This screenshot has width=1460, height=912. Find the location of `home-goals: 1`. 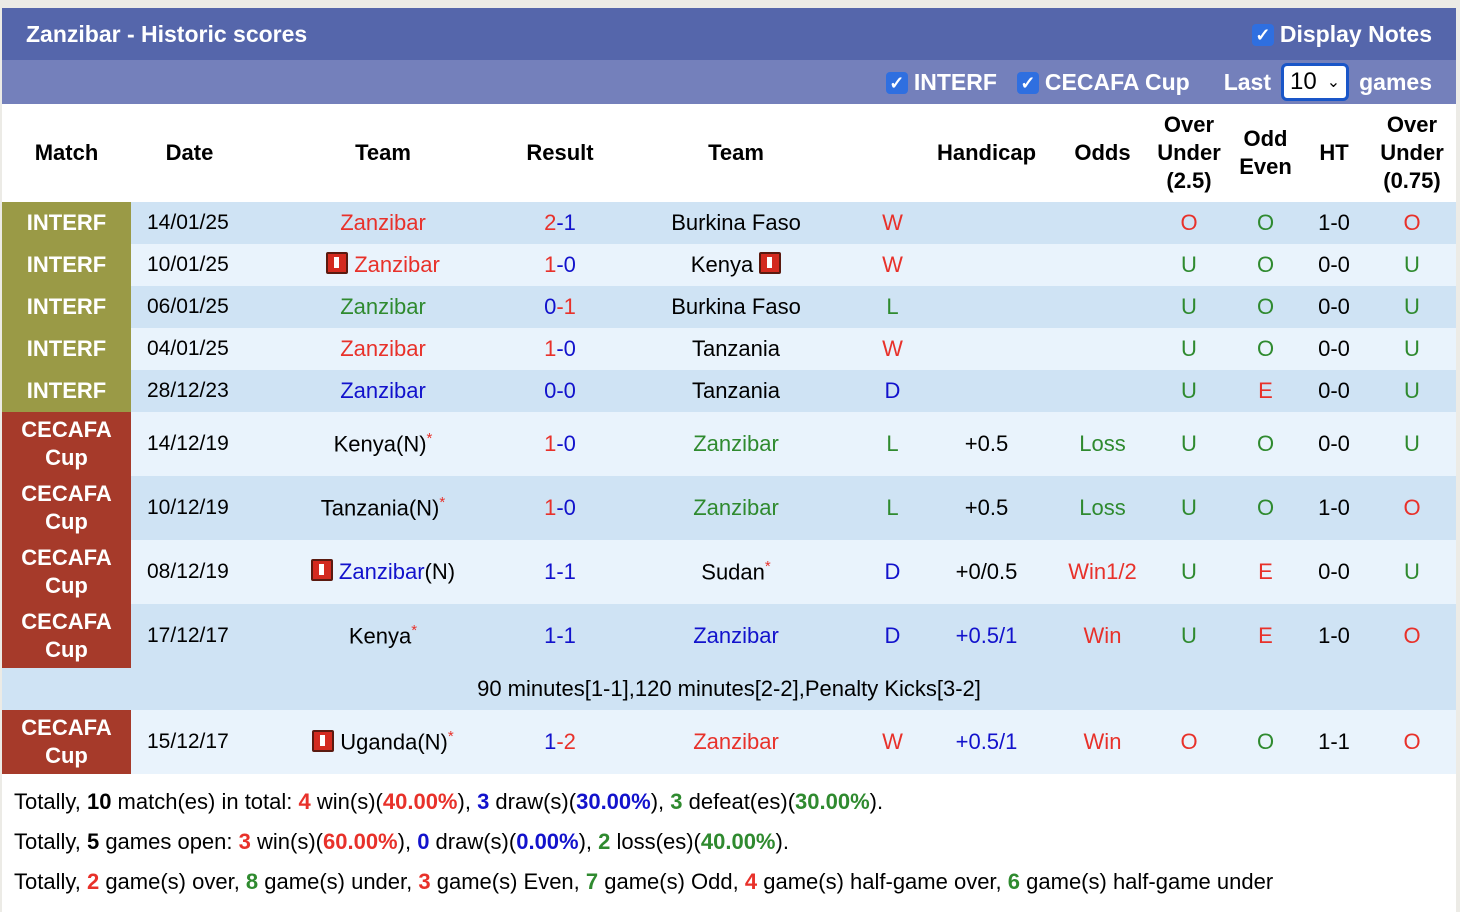

home-goals: 1 is located at coordinates (550, 264).